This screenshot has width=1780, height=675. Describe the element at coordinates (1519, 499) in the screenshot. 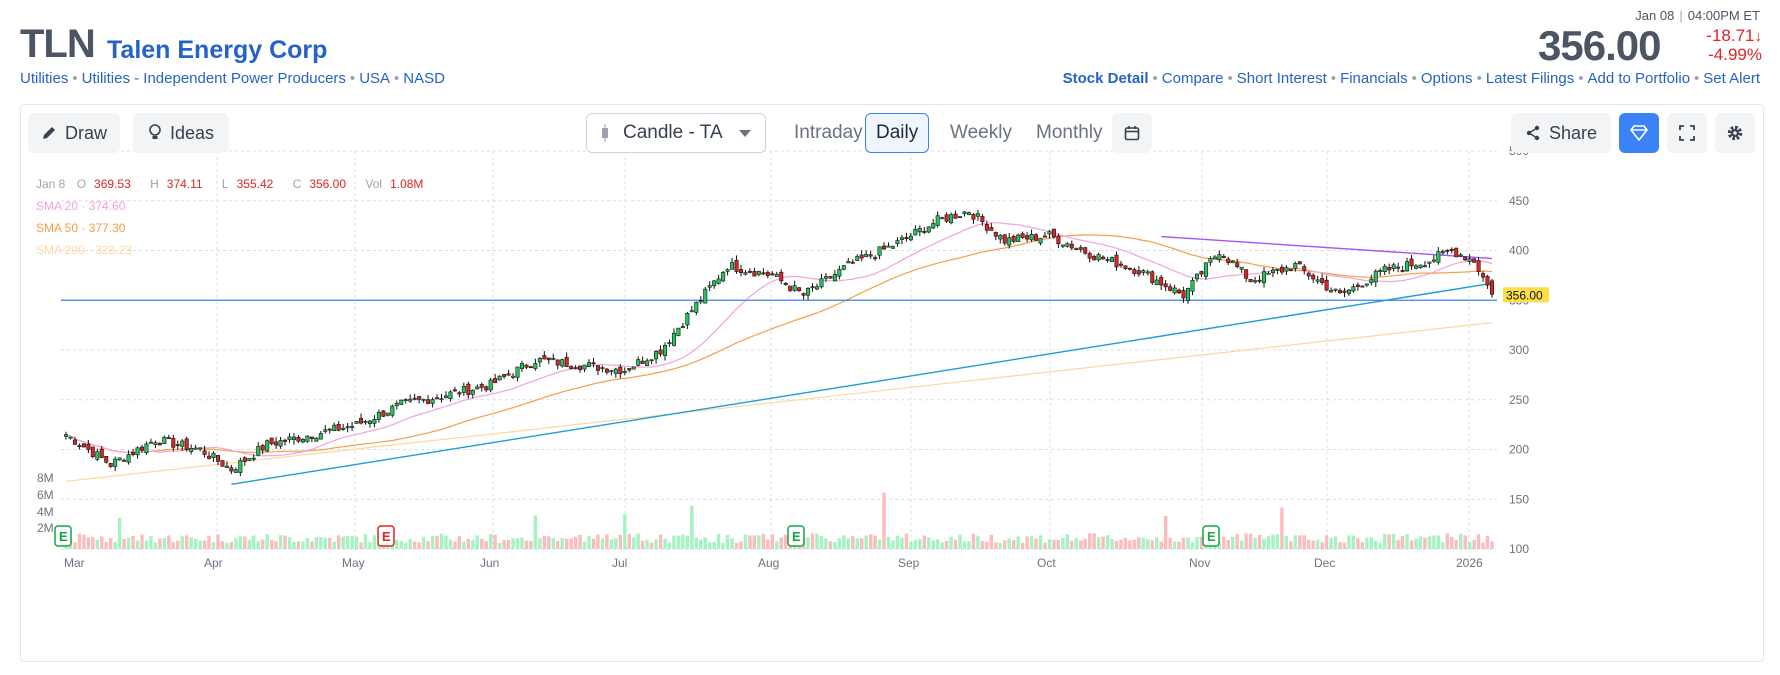

I see `y-tick-label: 150` at that location.